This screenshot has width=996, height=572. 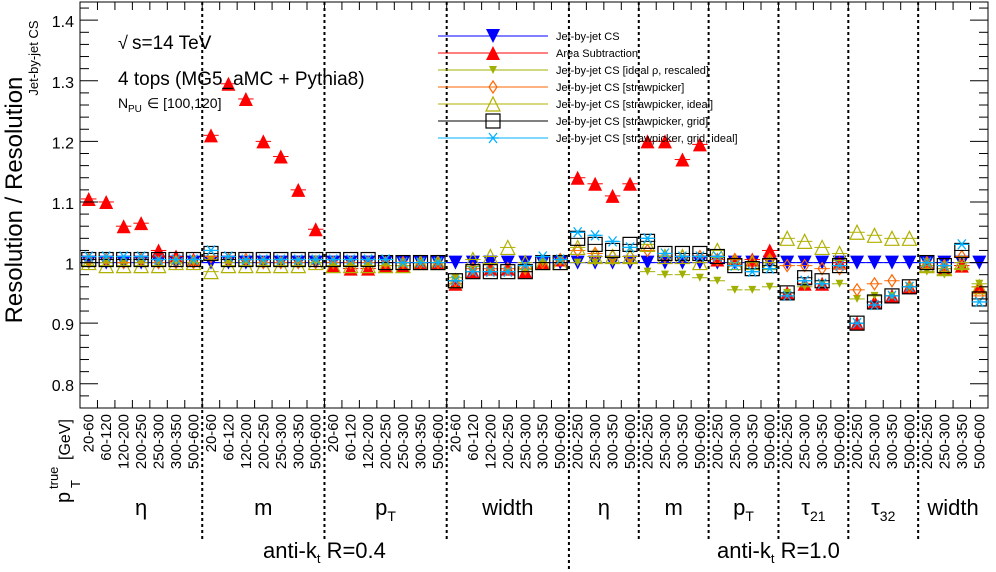 I want to click on legend-entry: Jet-by-jet CS [strawpicker, grid], so click(x=573, y=121).